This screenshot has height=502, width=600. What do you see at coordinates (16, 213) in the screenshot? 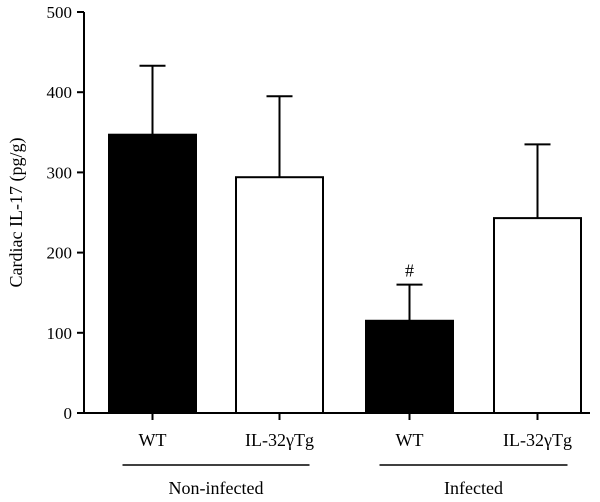
I see `y-axis-label: Cardiac IL-17 (pg/g)` at bounding box center [16, 213].